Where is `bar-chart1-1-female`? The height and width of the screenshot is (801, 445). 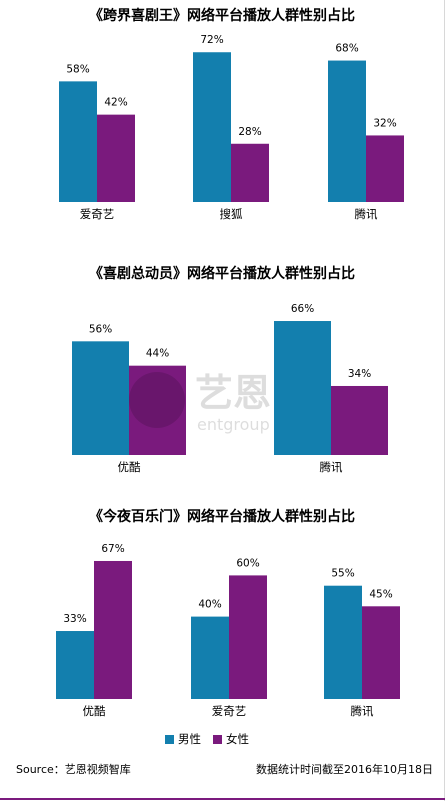 bar-chart1-1-female is located at coordinates (250, 172).